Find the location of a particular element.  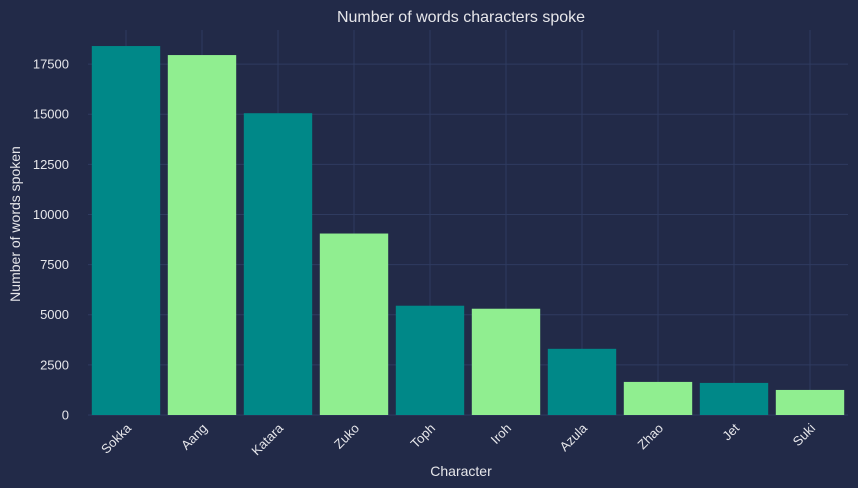

y-tick-label: 5000 is located at coordinates (54, 314).